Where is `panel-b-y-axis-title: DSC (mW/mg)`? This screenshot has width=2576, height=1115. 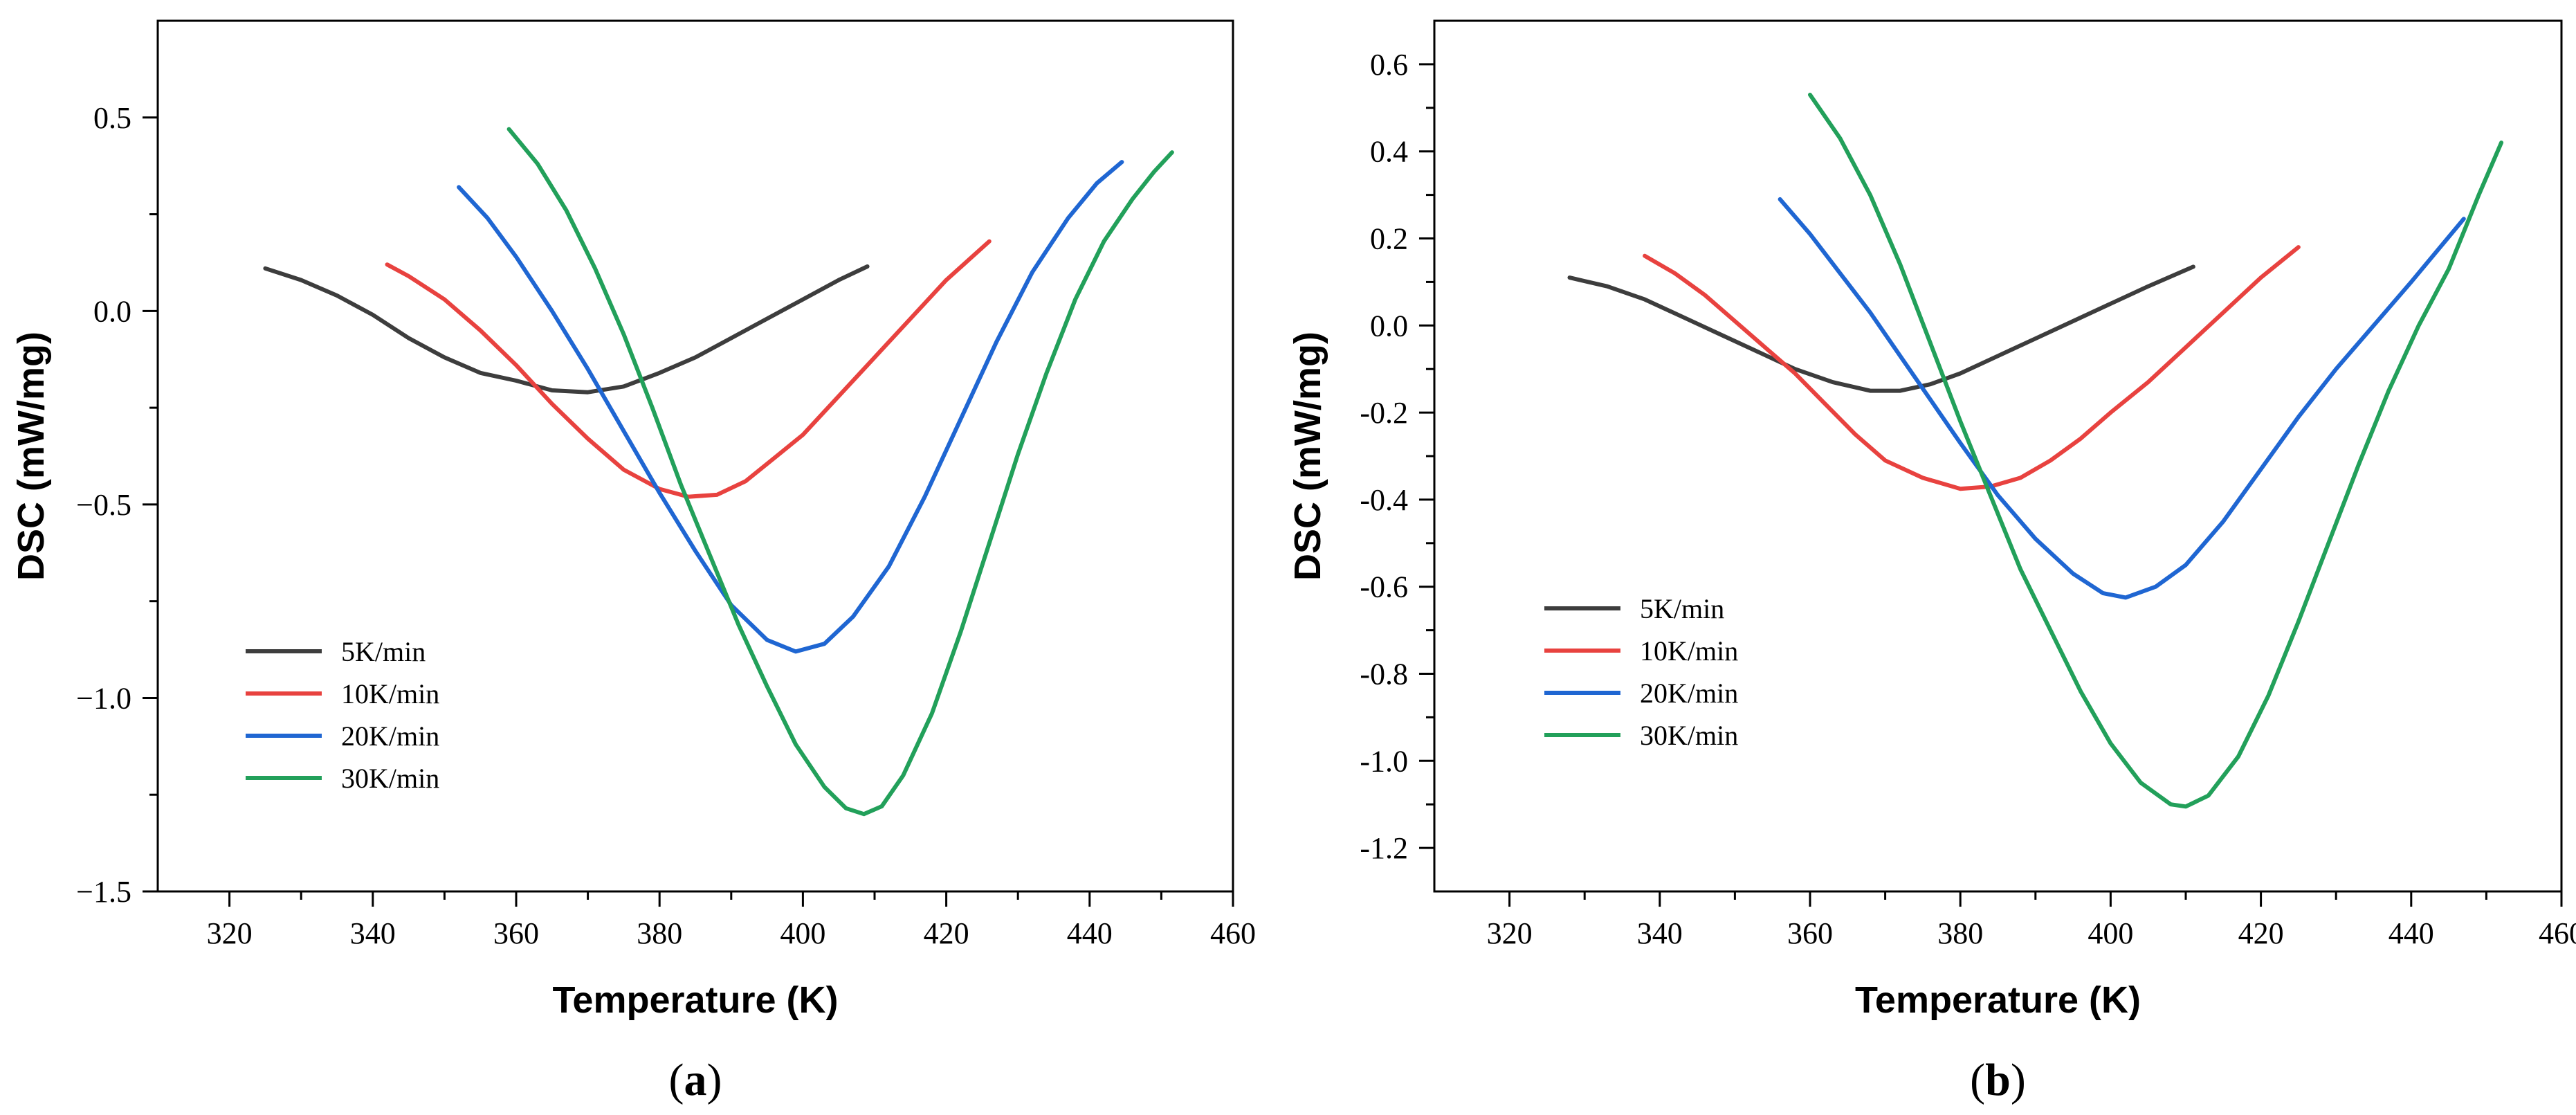
panel-b-y-axis-title: DSC (mW/mg) is located at coordinates (1308, 456).